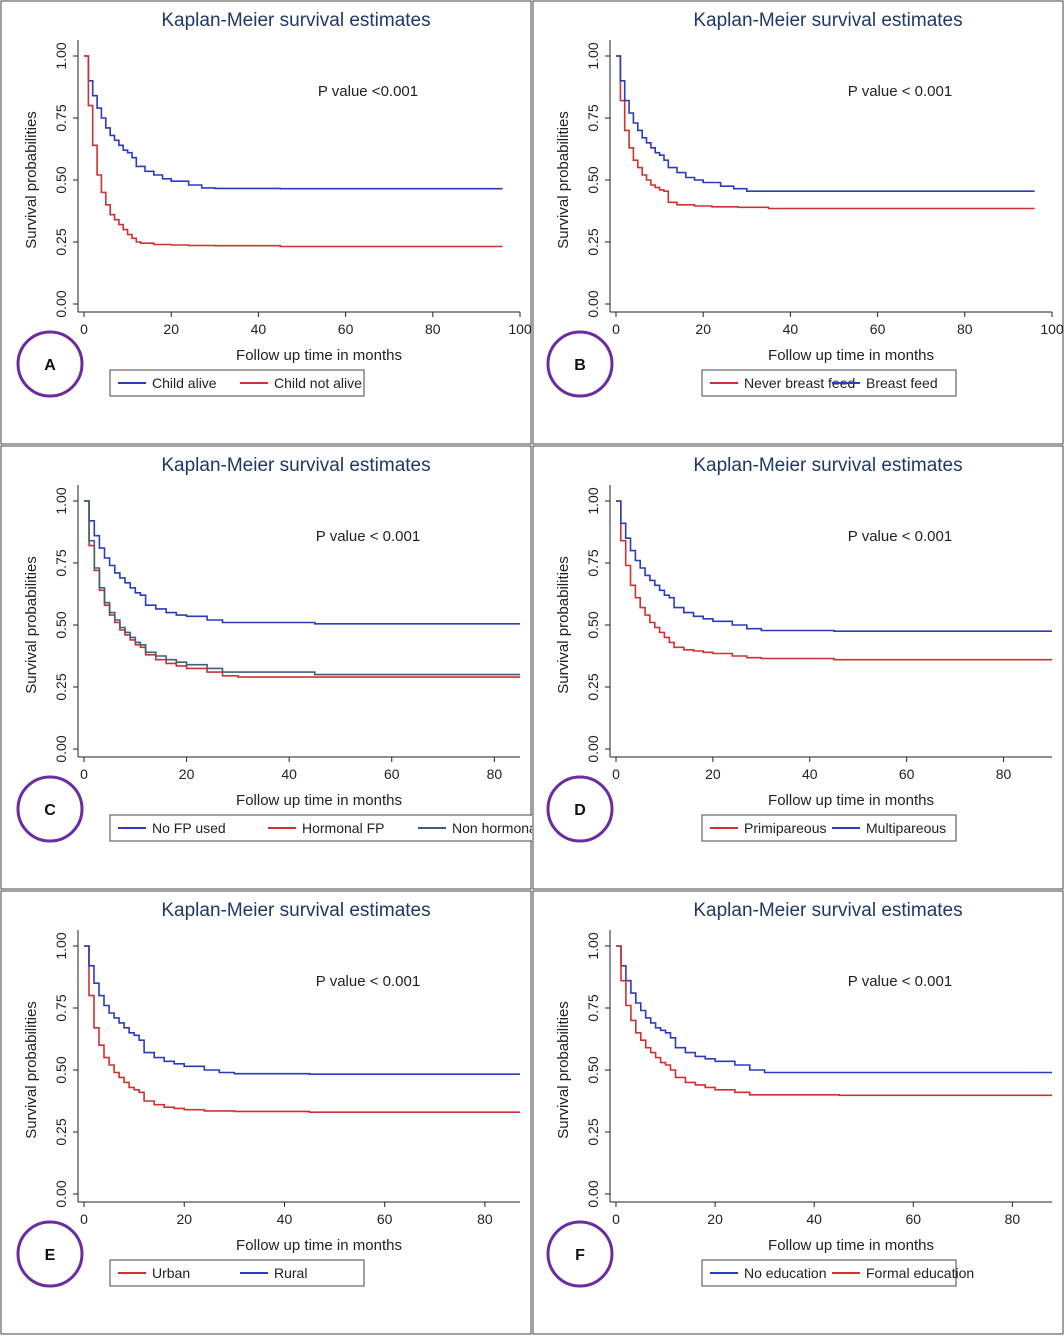 The width and height of the screenshot is (1064, 1339). I want to click on legend-label: Primipareous, so click(785, 828).